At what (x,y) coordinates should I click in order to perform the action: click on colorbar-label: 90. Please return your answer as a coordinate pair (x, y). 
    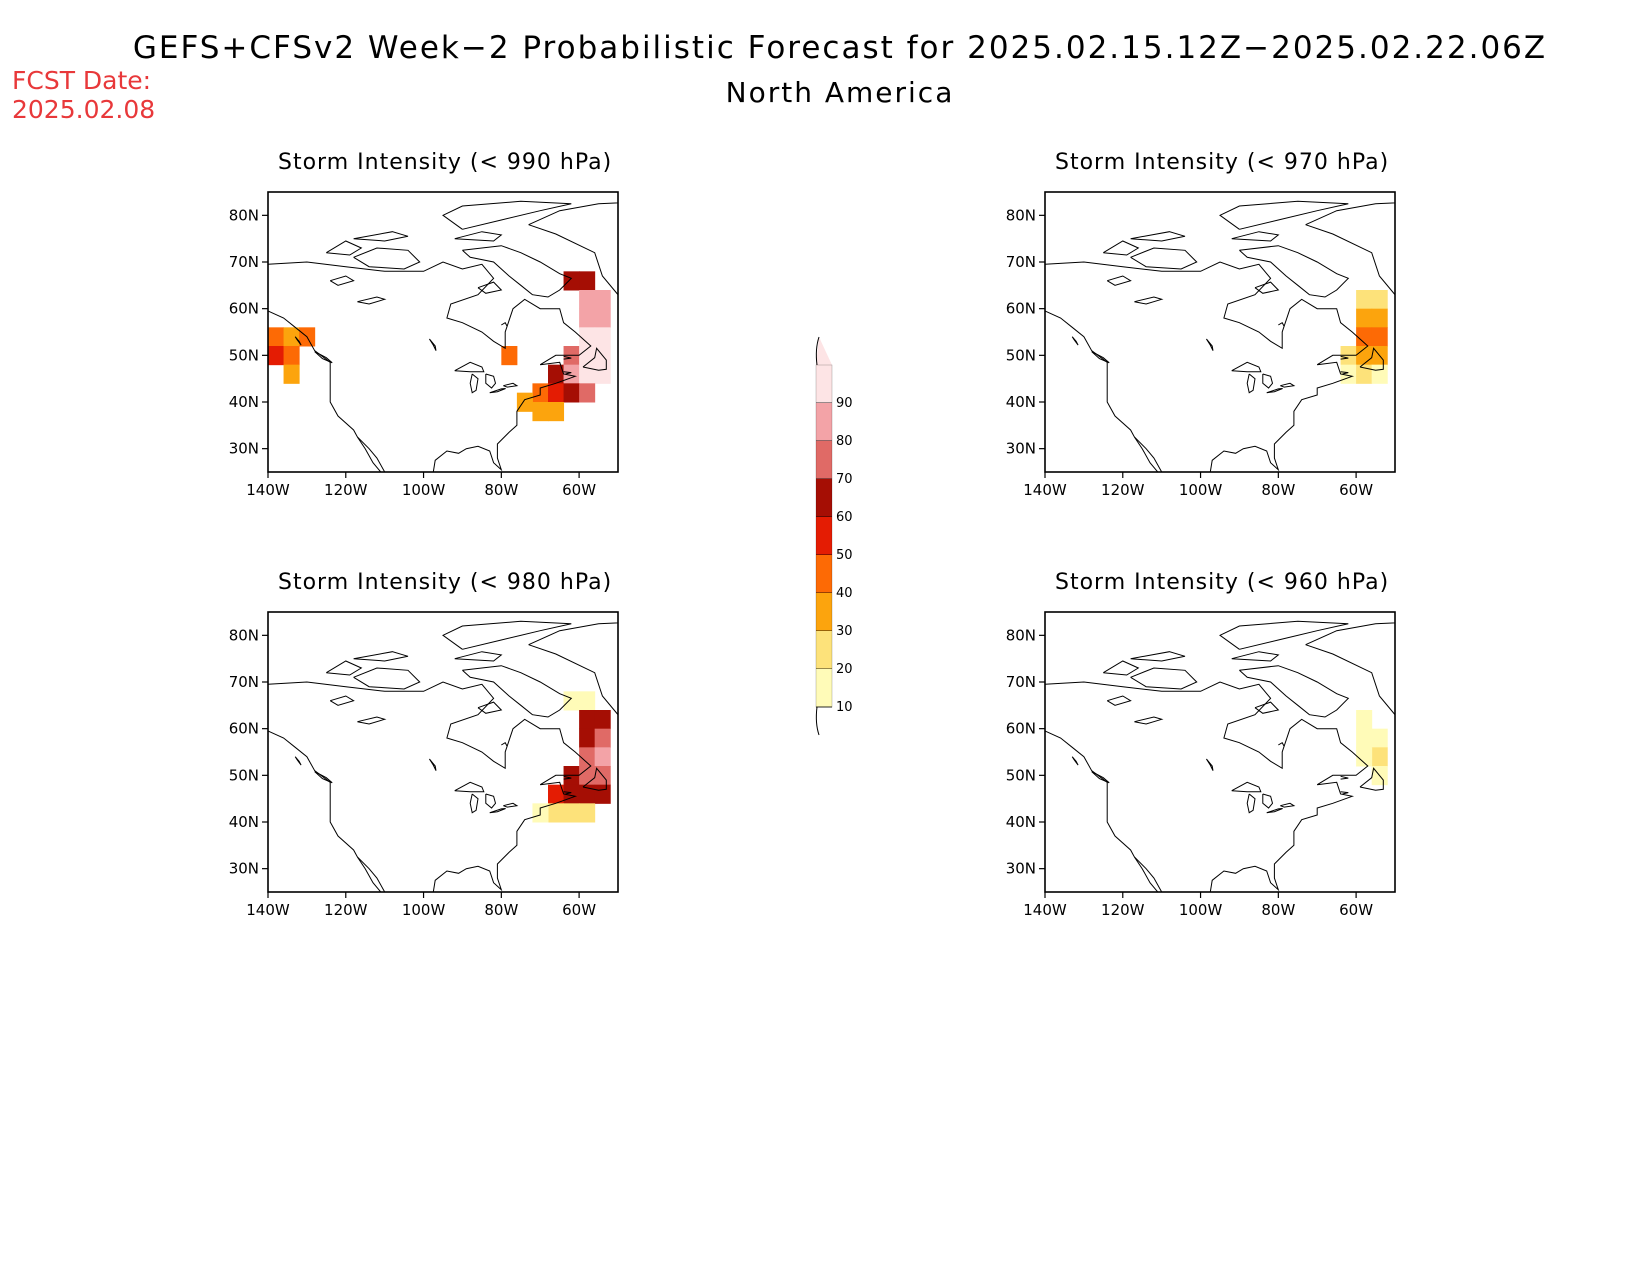
    Looking at the image, I should click on (844, 403).